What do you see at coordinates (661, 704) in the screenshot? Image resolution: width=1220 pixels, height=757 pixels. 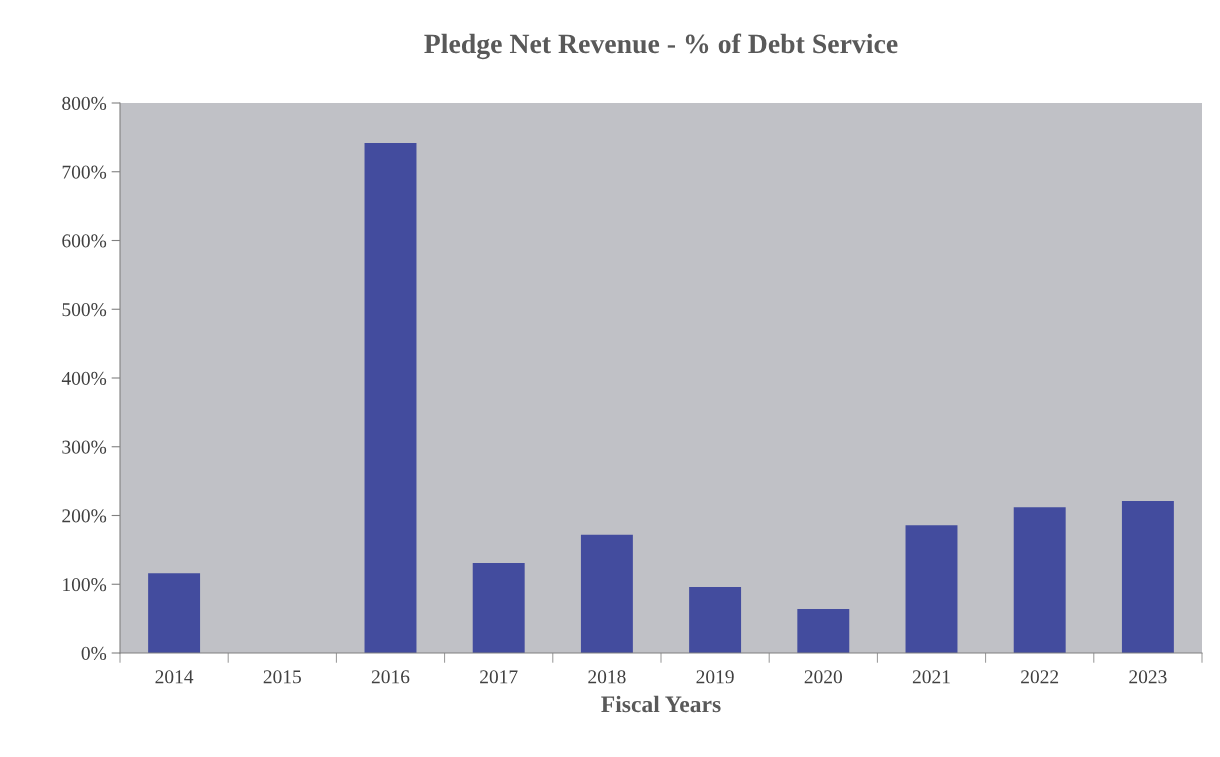 I see `x-axis-title: Fiscal Years` at bounding box center [661, 704].